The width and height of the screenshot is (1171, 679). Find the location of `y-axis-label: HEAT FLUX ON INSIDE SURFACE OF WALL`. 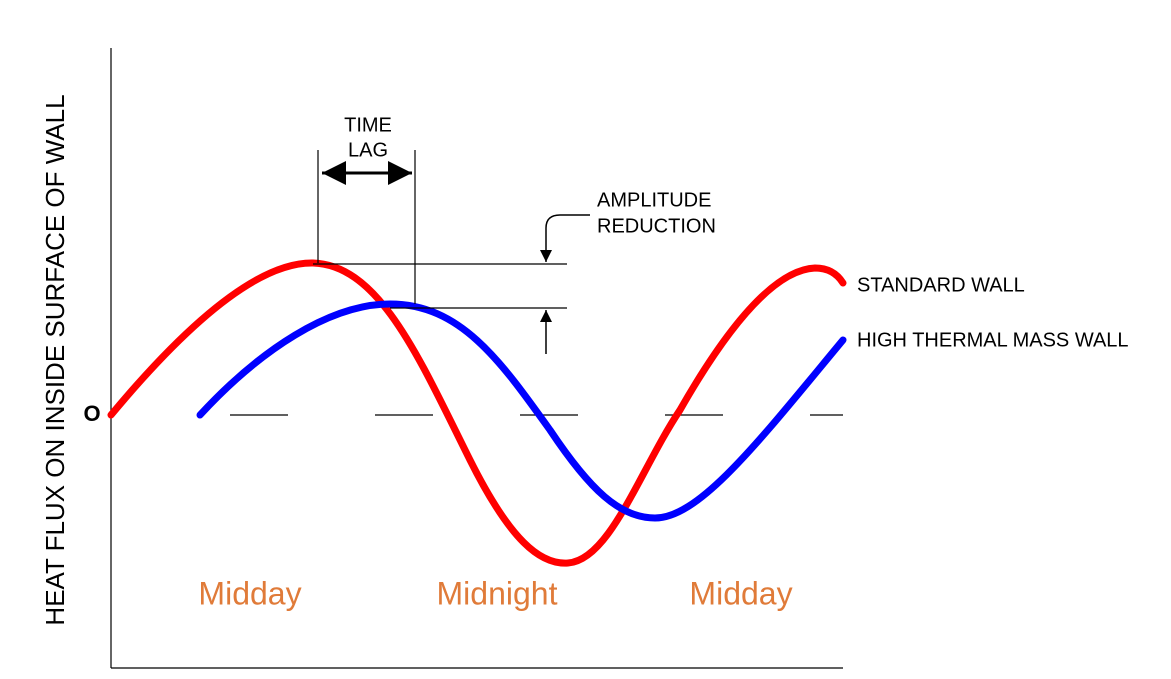

y-axis-label: HEAT FLUX ON INSIDE SURFACE OF WALL is located at coordinates (55, 359).